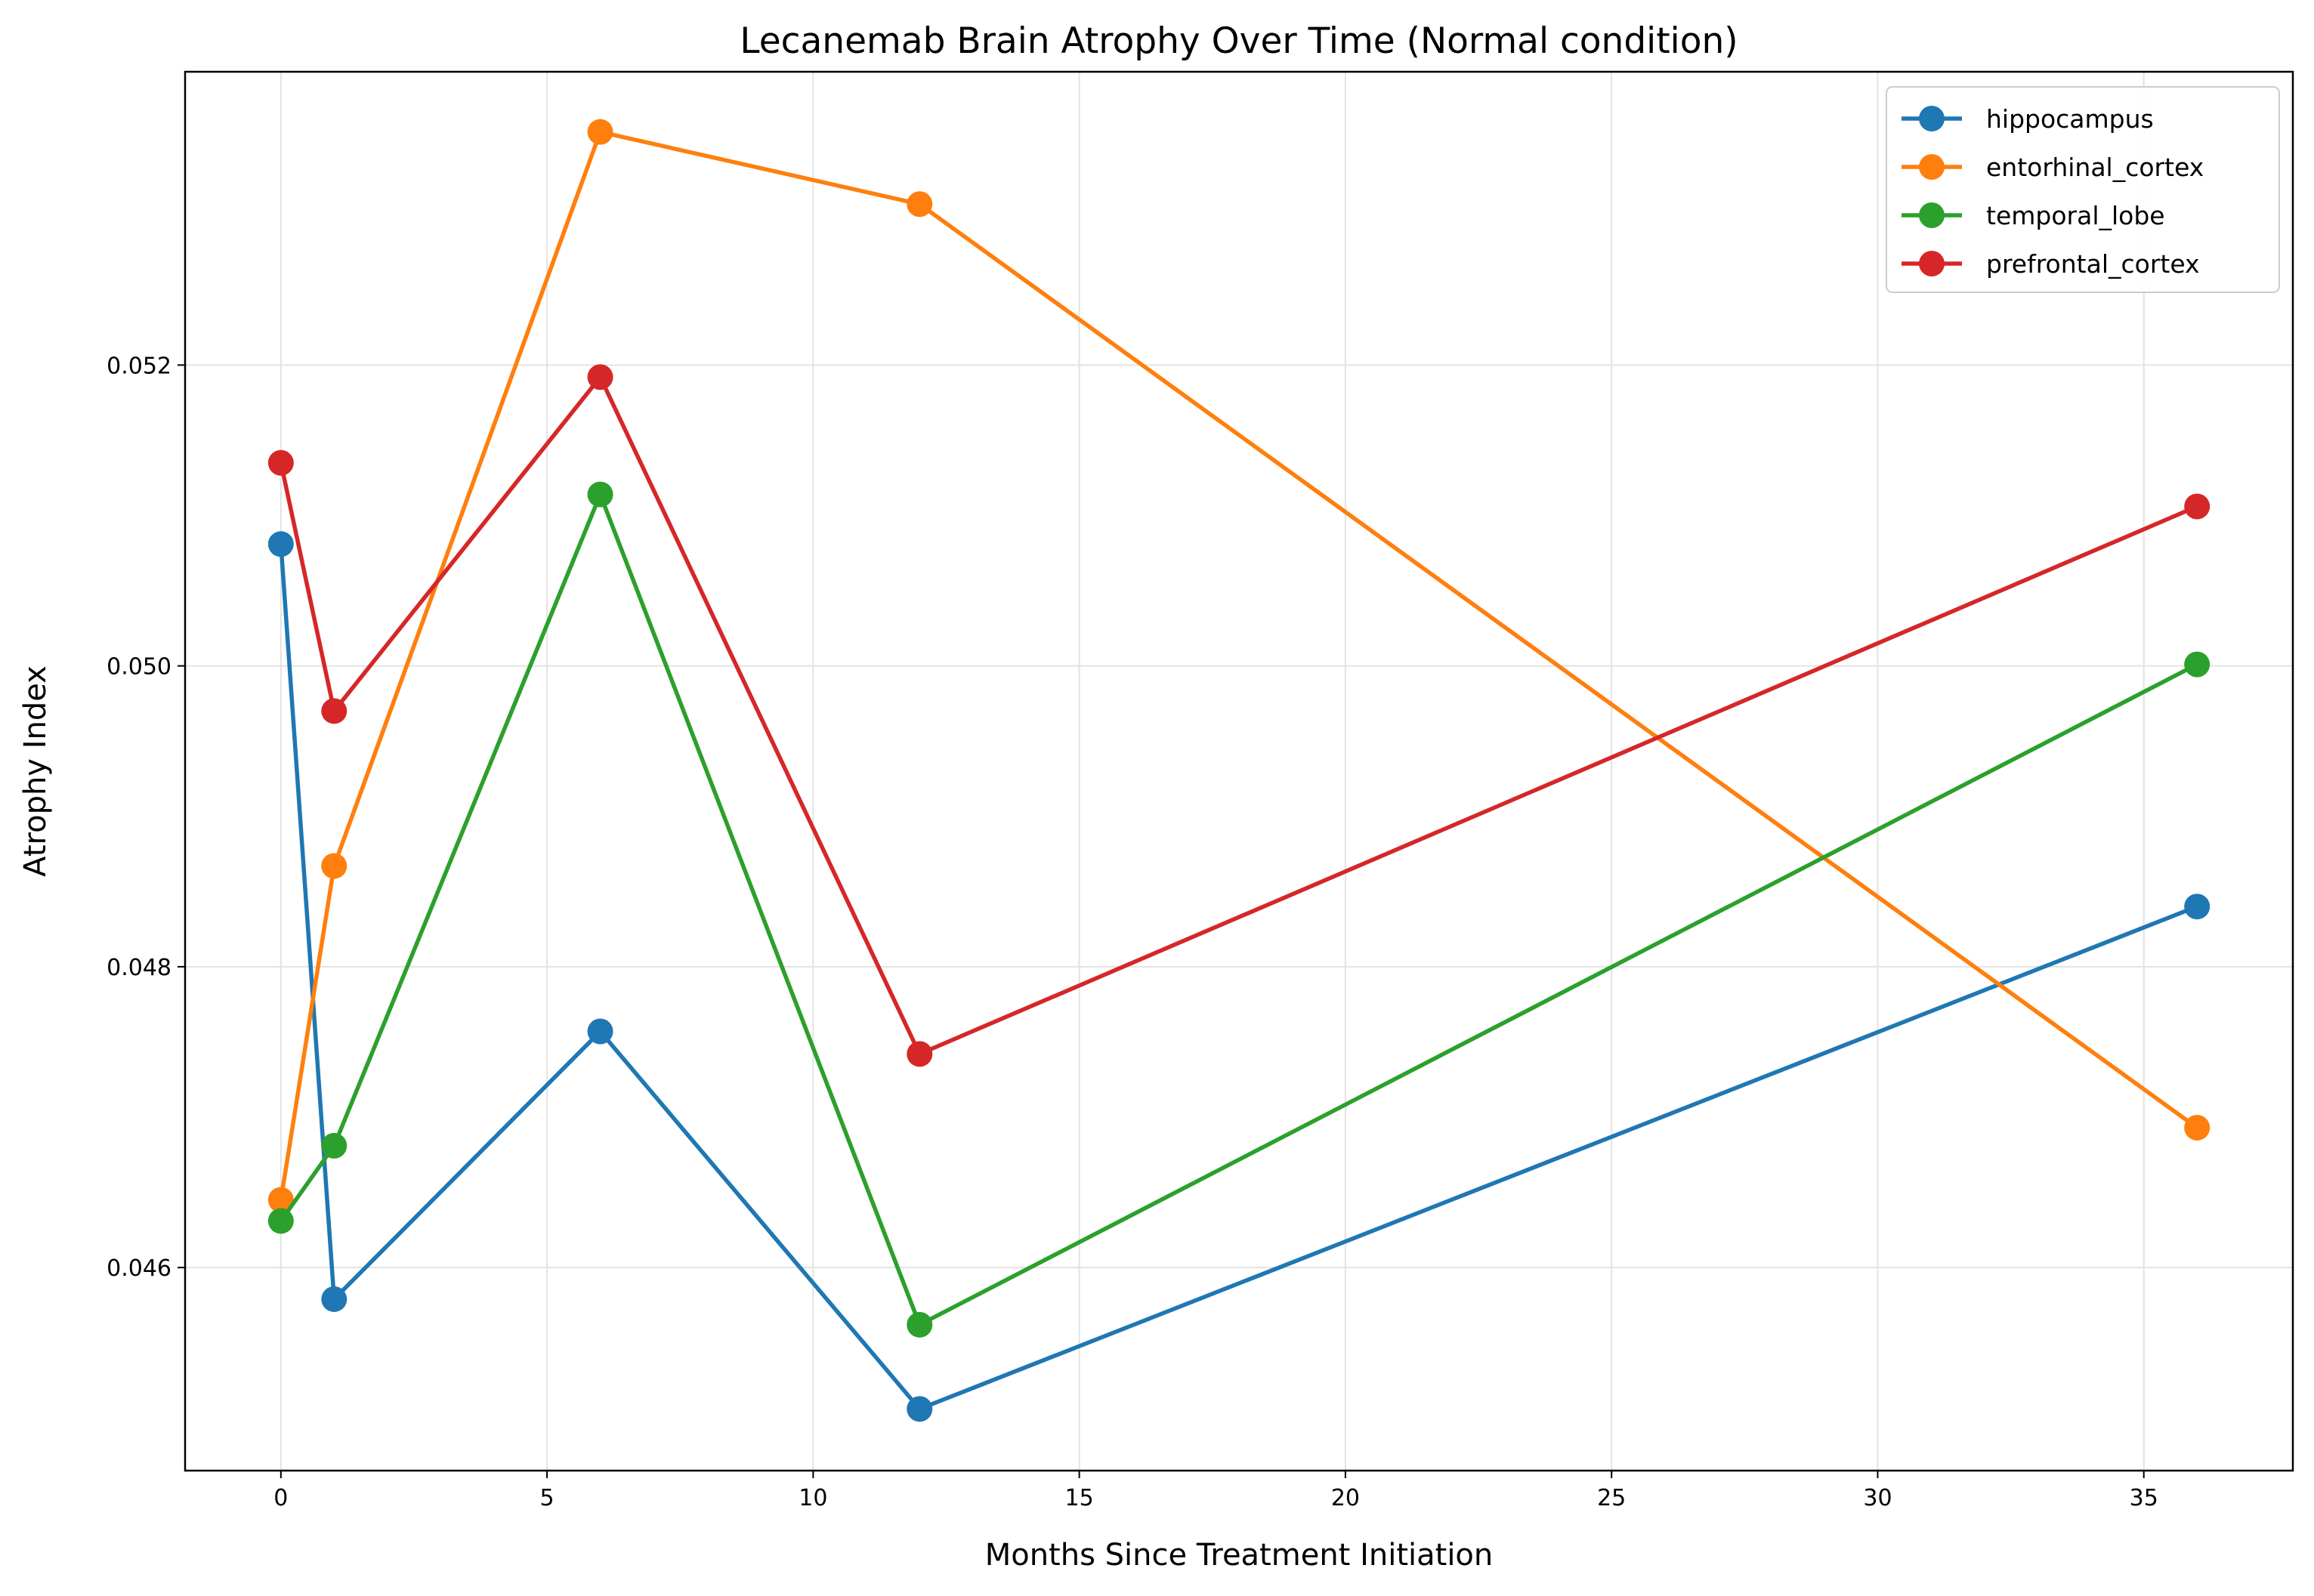 Image resolution: width=2314 pixels, height=1596 pixels. I want to click on y-tick-label: 0.046, so click(139, 1268).